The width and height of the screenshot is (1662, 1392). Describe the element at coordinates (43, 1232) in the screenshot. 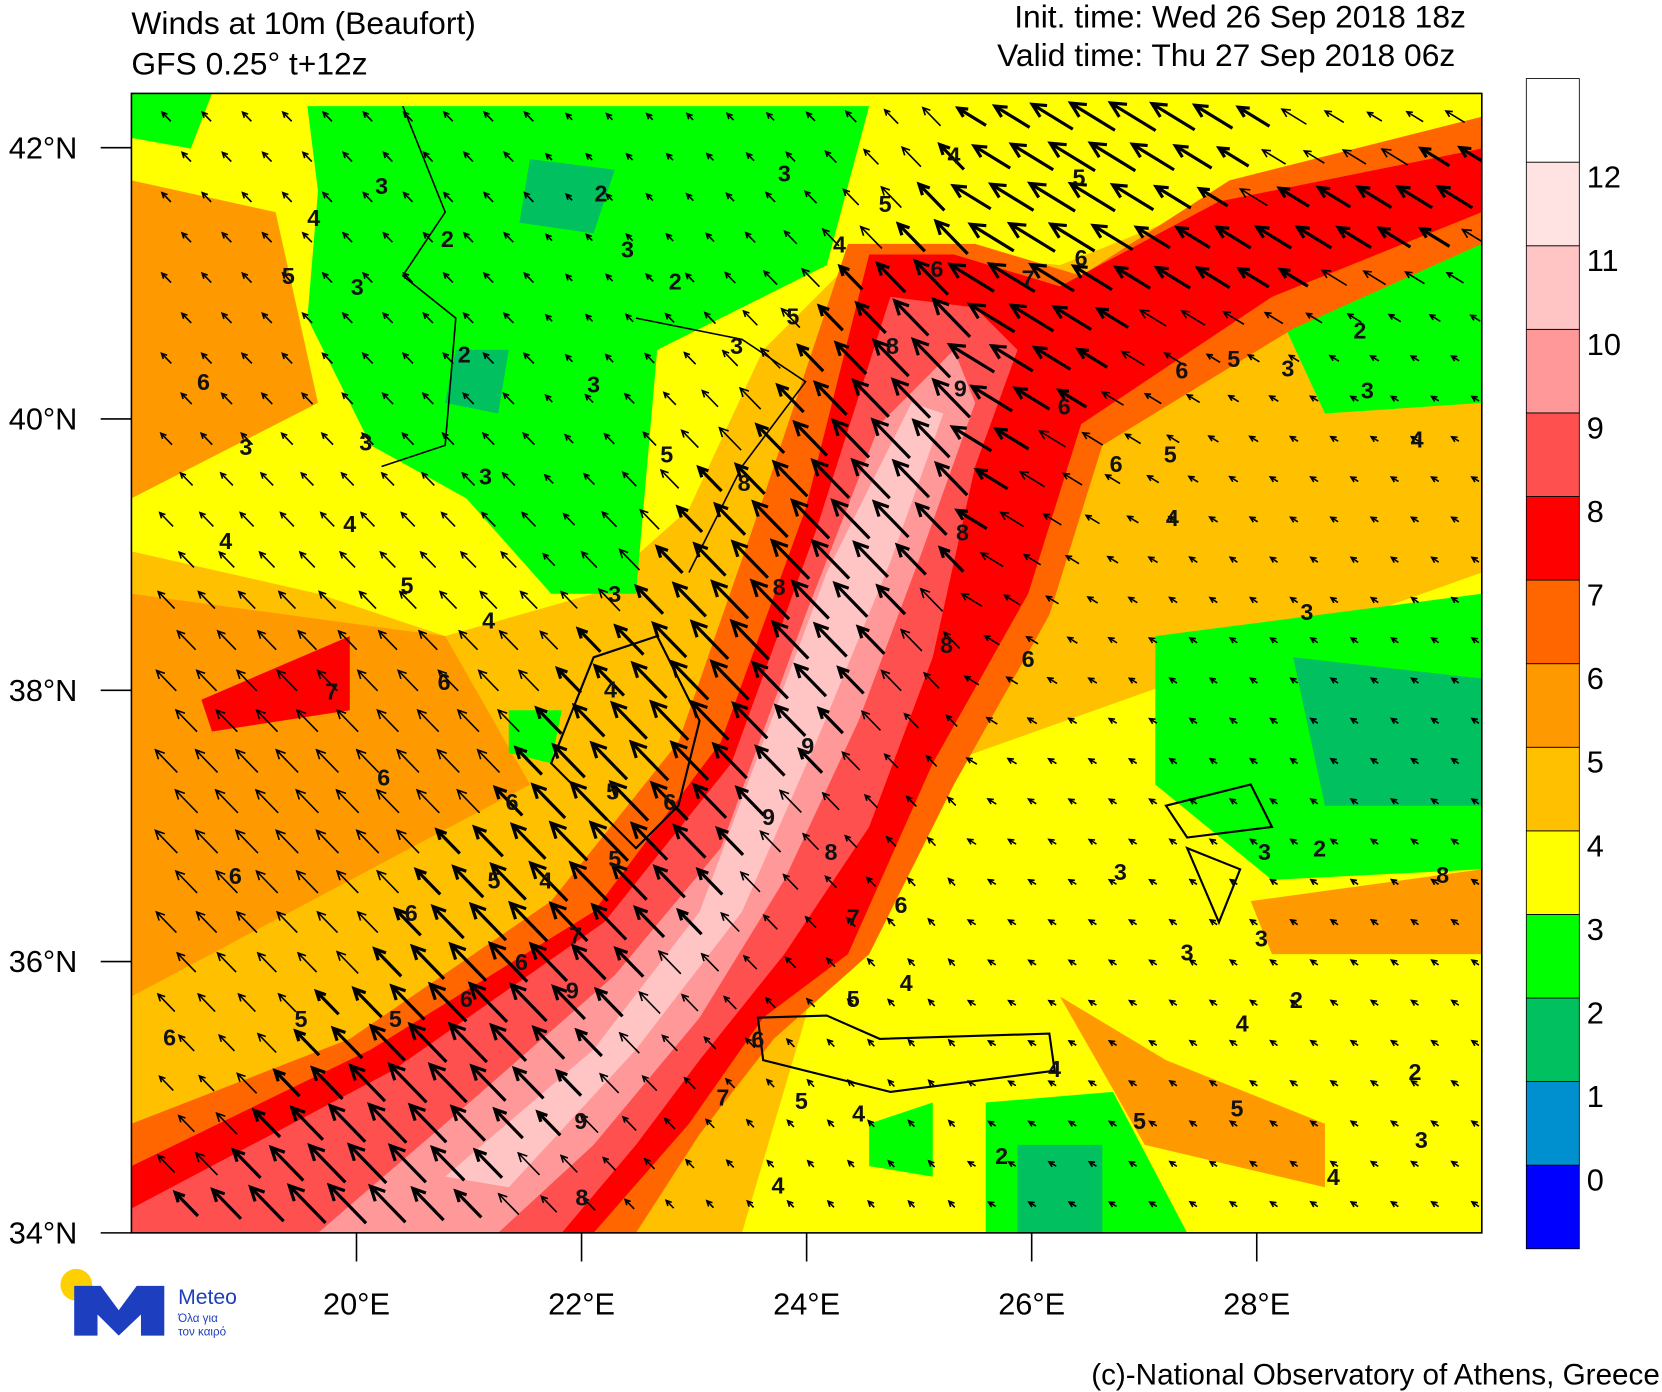

I see `y-tick-label: 34°N` at that location.